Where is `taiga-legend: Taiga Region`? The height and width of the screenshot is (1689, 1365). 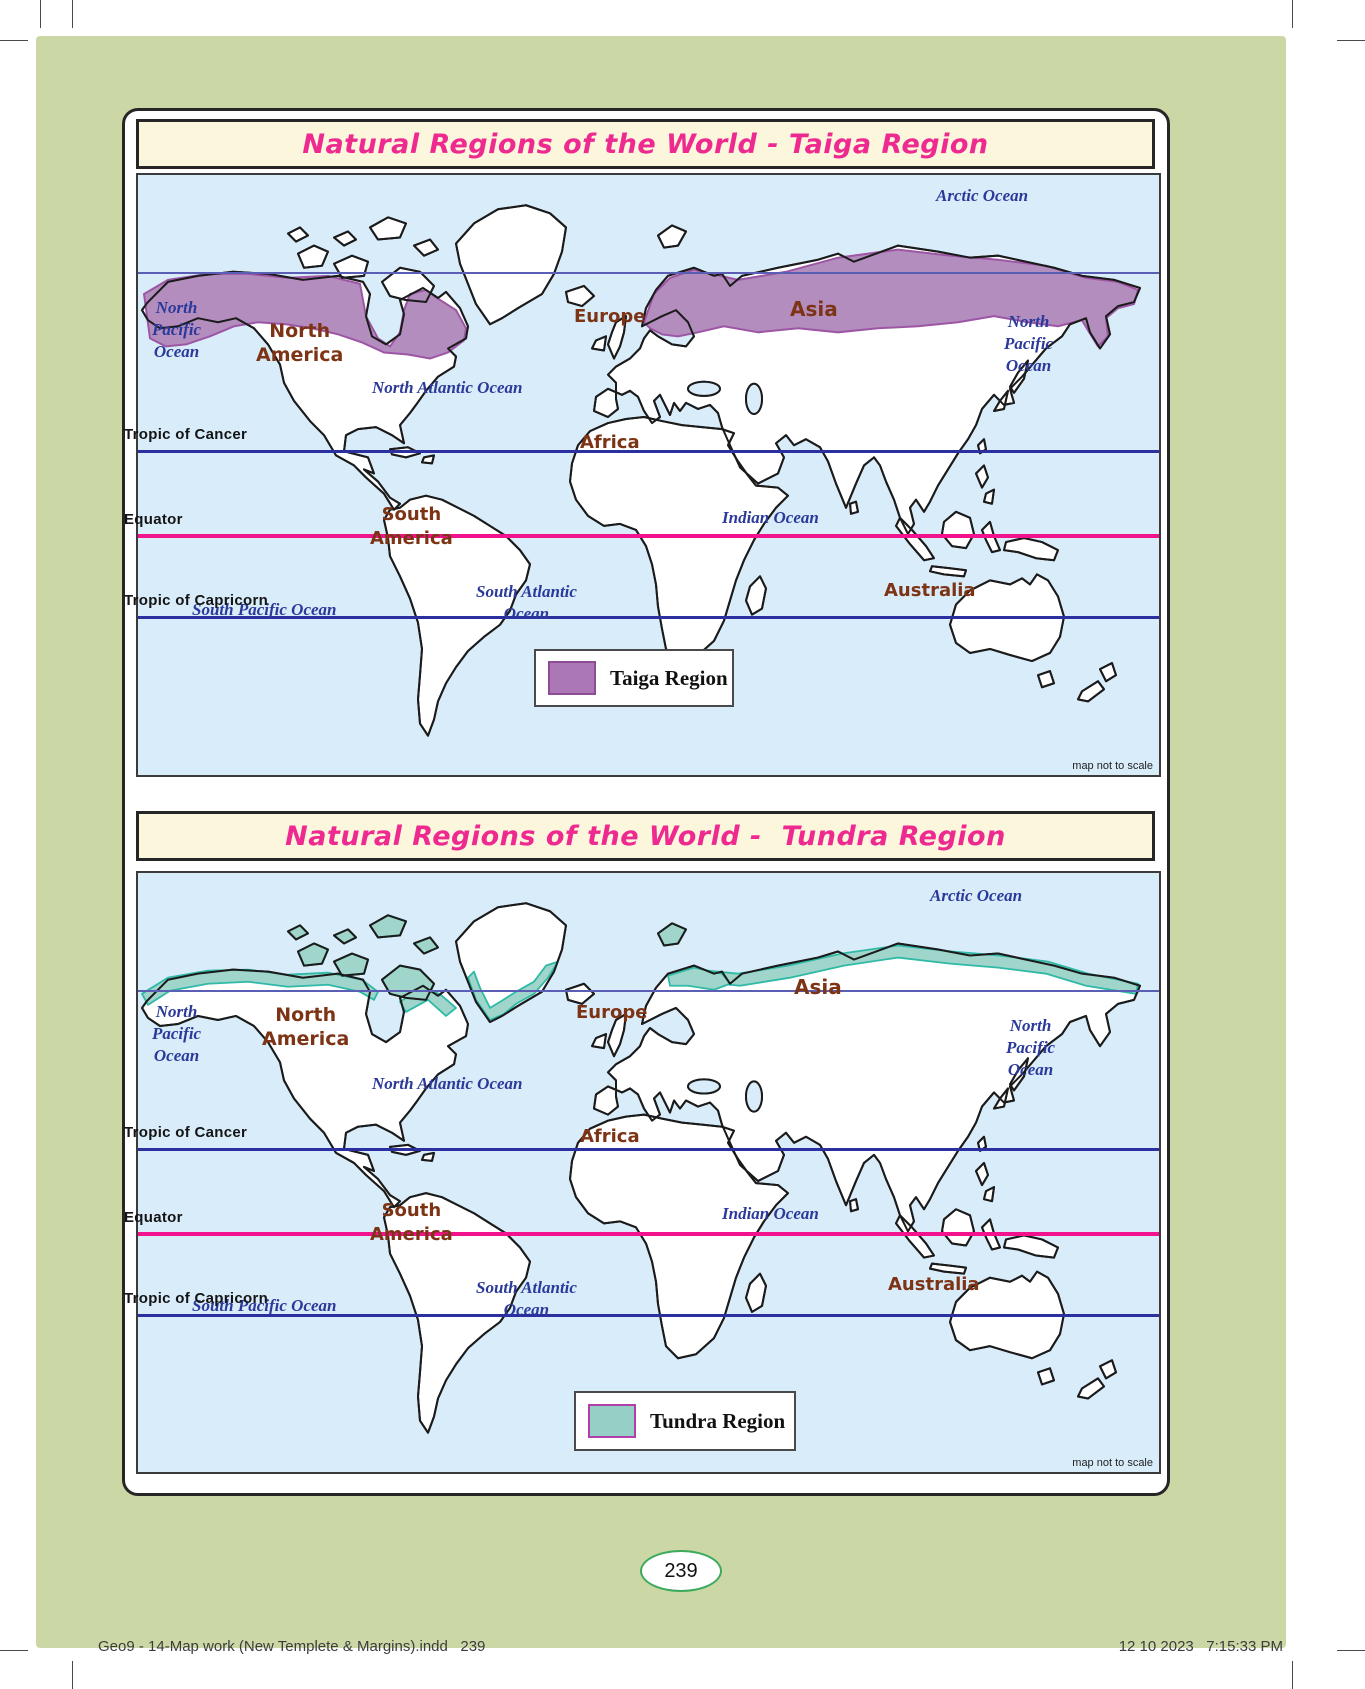 taiga-legend: Taiga Region is located at coordinates (634, 678).